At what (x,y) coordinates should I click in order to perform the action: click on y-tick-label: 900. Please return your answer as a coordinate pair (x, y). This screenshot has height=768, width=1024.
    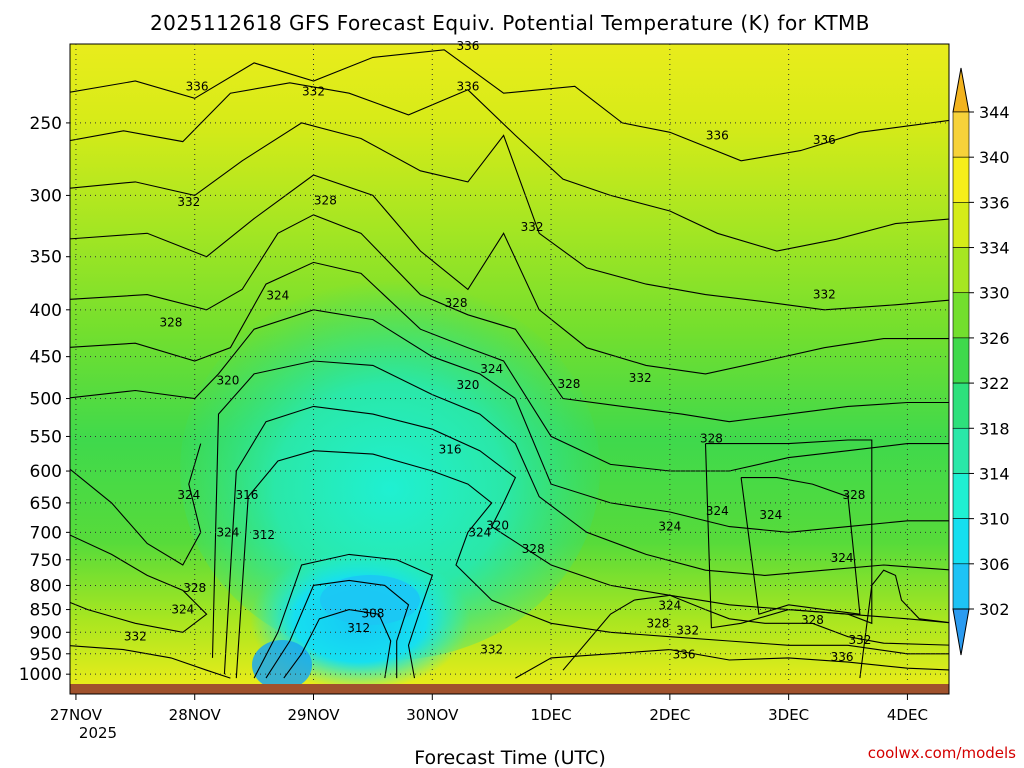
    Looking at the image, I should click on (46, 633).